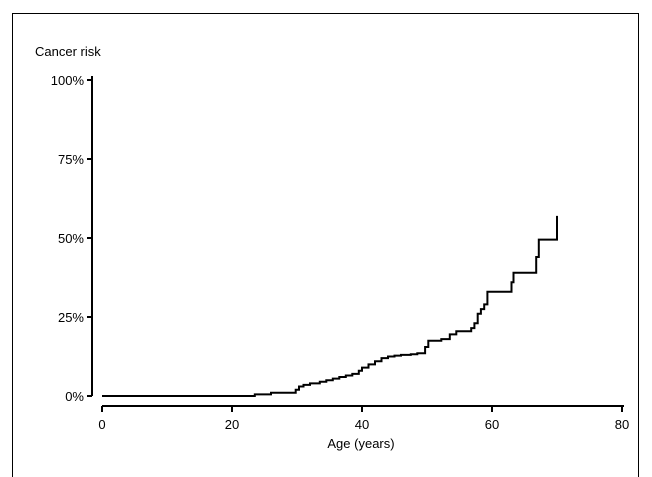 The height and width of the screenshot is (477, 652). Describe the element at coordinates (232, 424) in the screenshot. I see `x-tick-label: 20` at that location.